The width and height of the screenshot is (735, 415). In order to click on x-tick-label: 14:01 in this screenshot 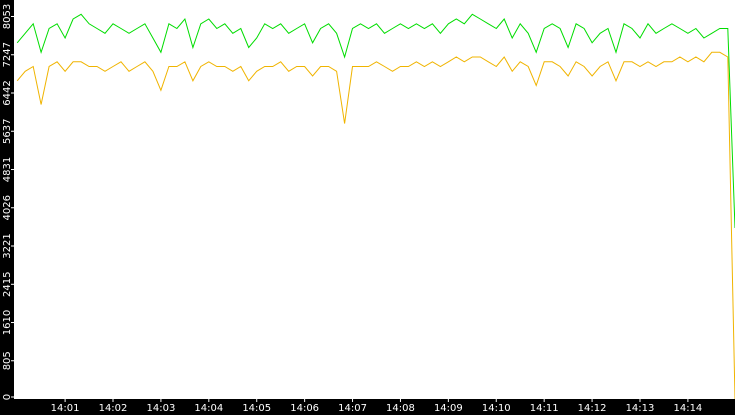, I will do `click(65, 408)`.